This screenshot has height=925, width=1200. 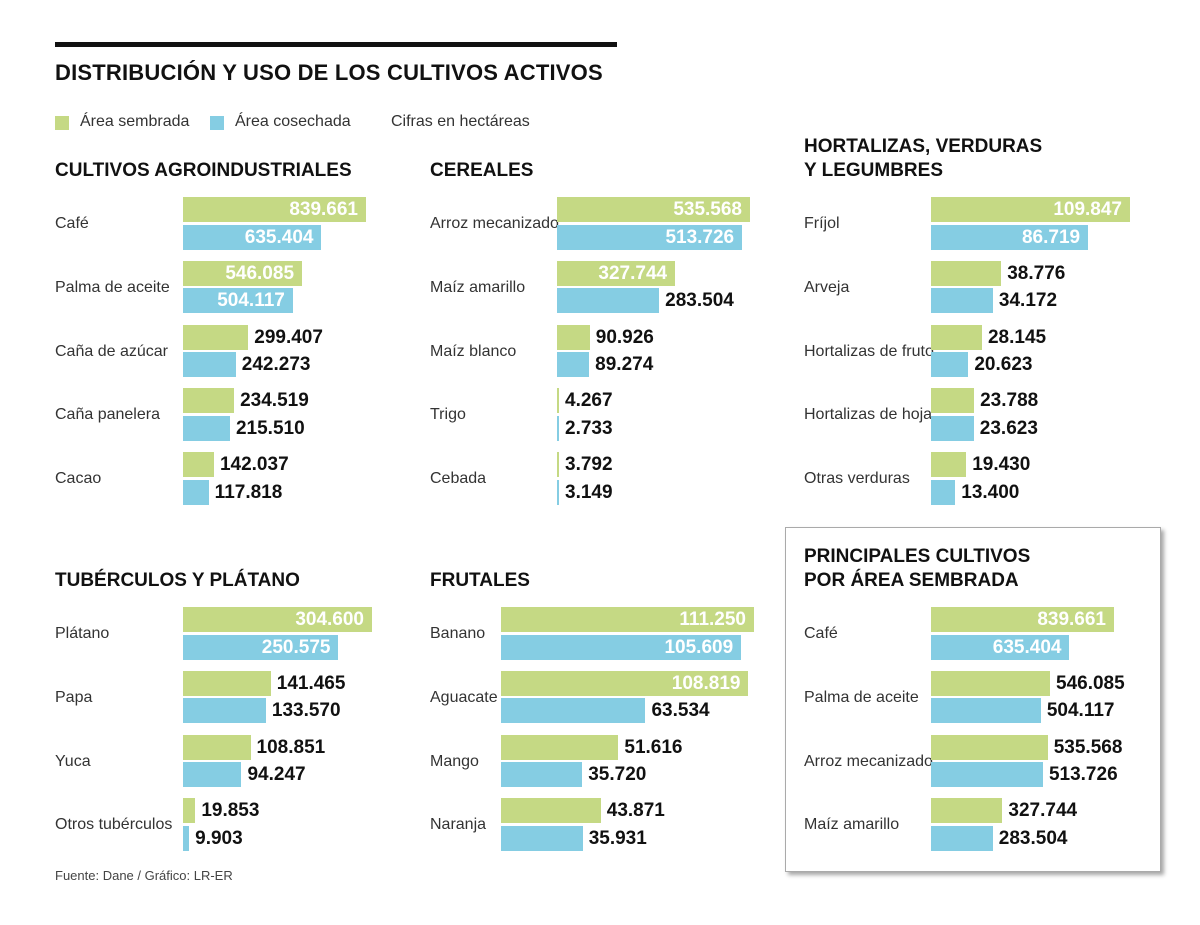 I want to click on value-label-sembrada: 19.430, so click(x=1001, y=465).